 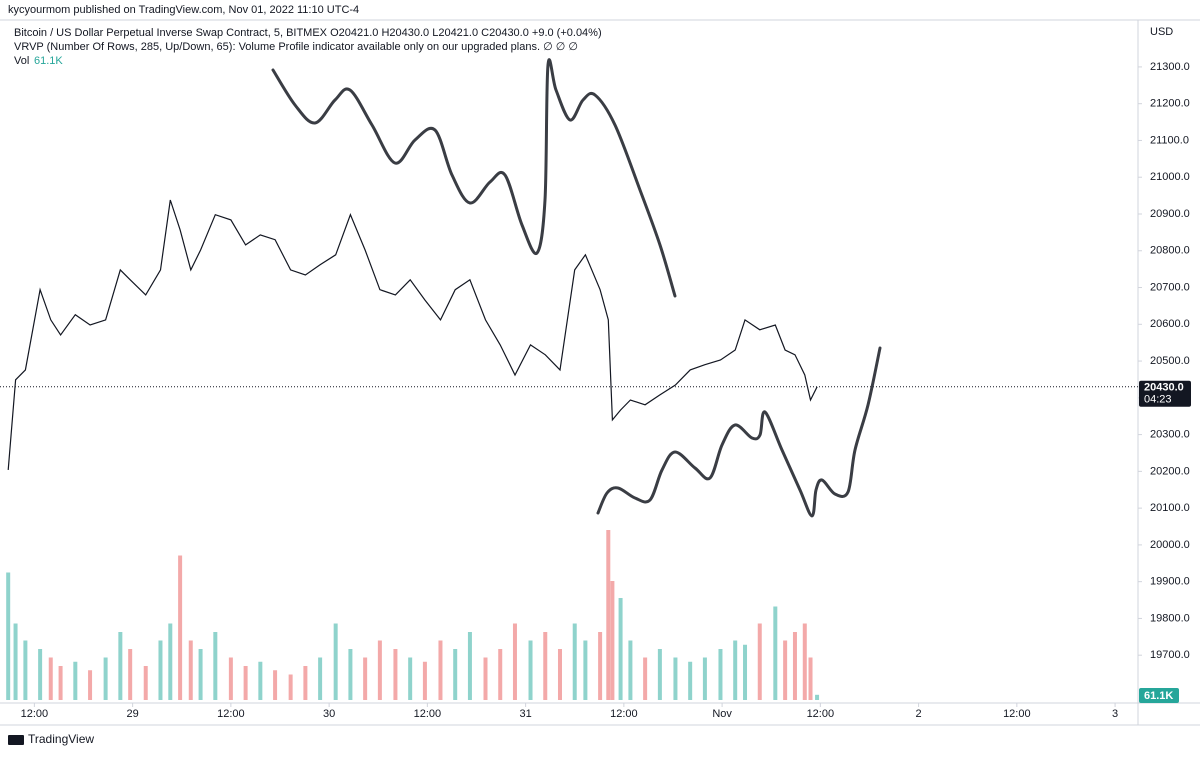 I want to click on y-tick-label: 20900.0, so click(x=1170, y=214).